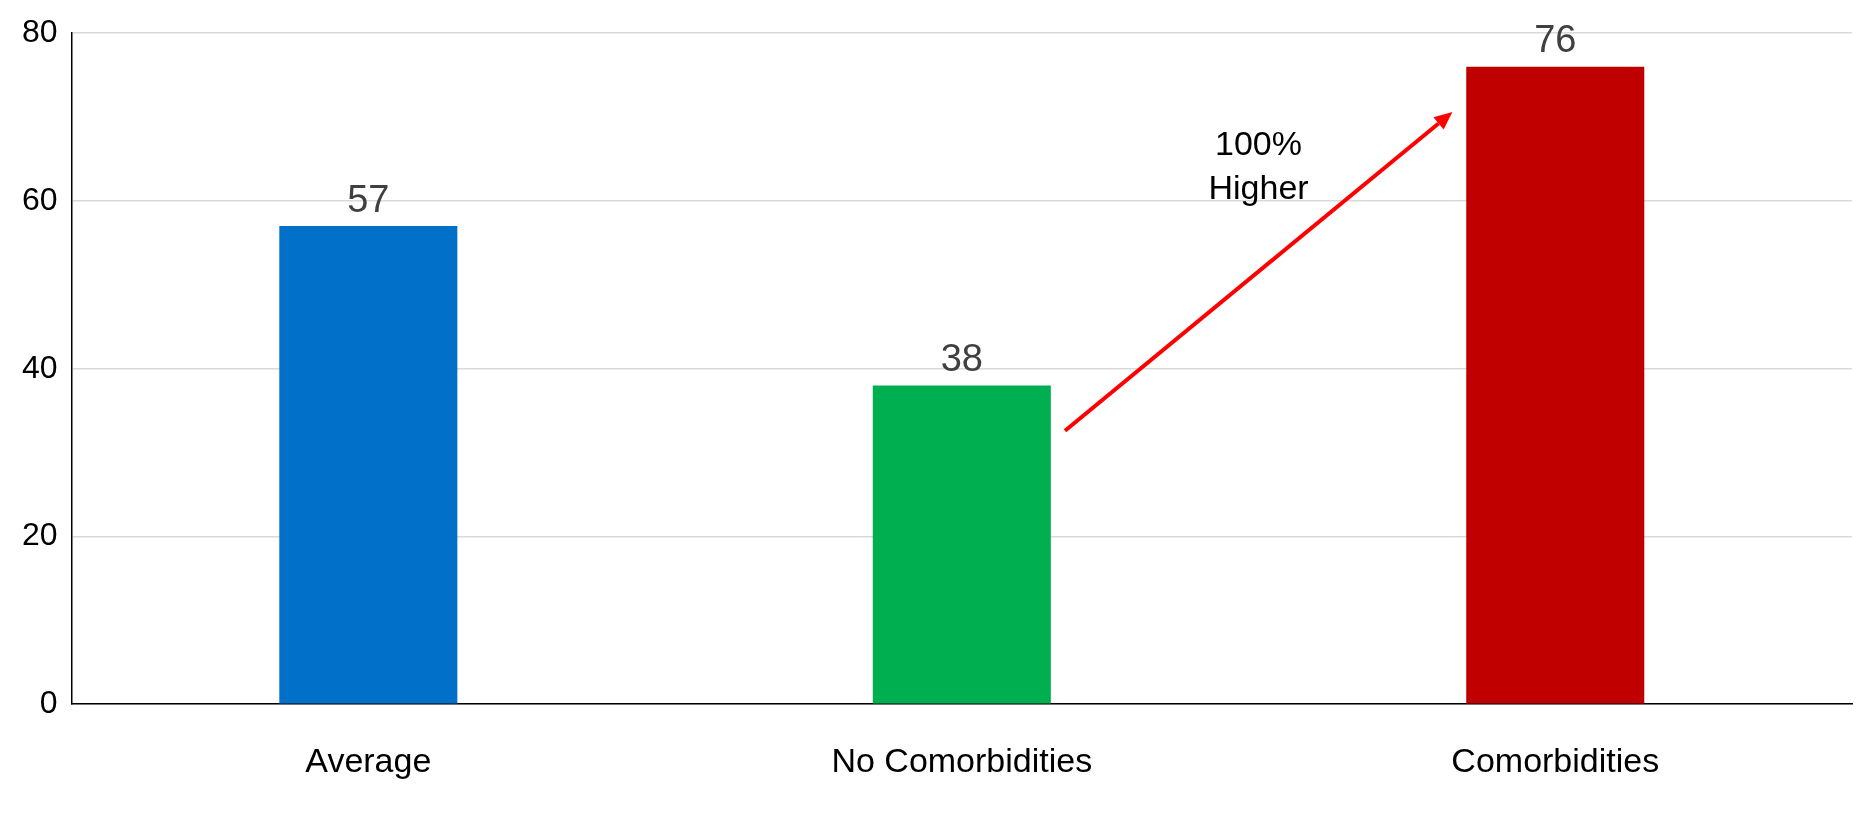 This screenshot has height=825, width=1862. I want to click on y-tick-label: 20, so click(40, 534).